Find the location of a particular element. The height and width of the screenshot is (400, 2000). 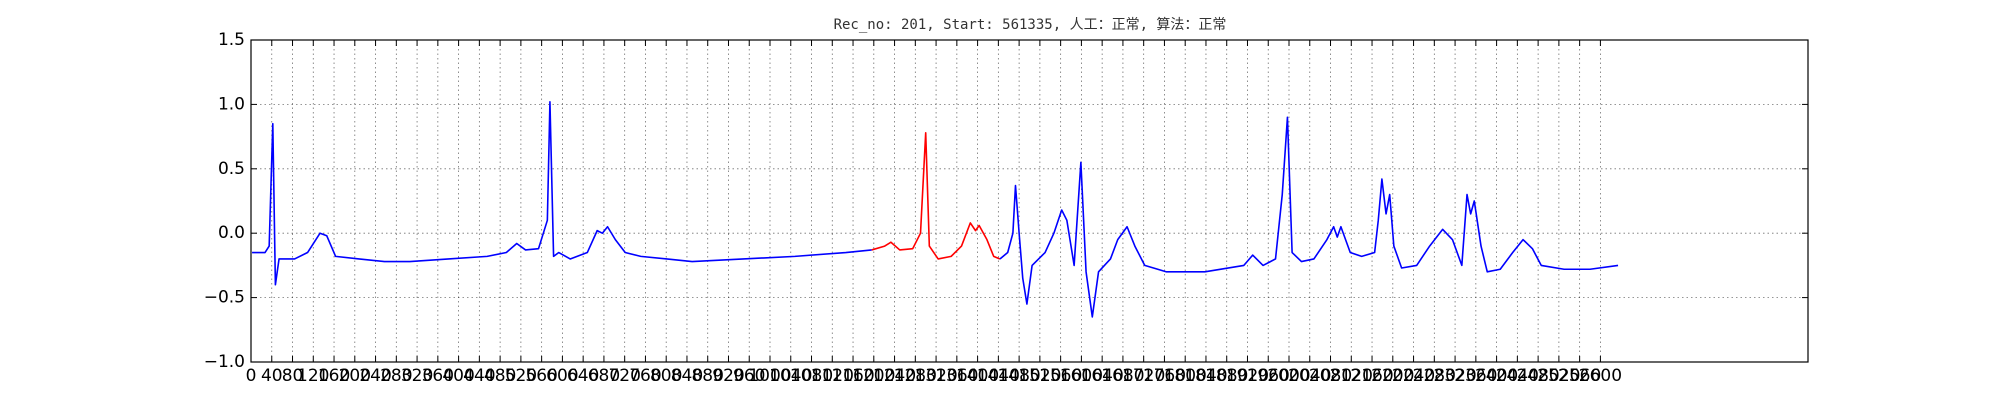

x-tick-label: 1320 is located at coordinates (935, 376).